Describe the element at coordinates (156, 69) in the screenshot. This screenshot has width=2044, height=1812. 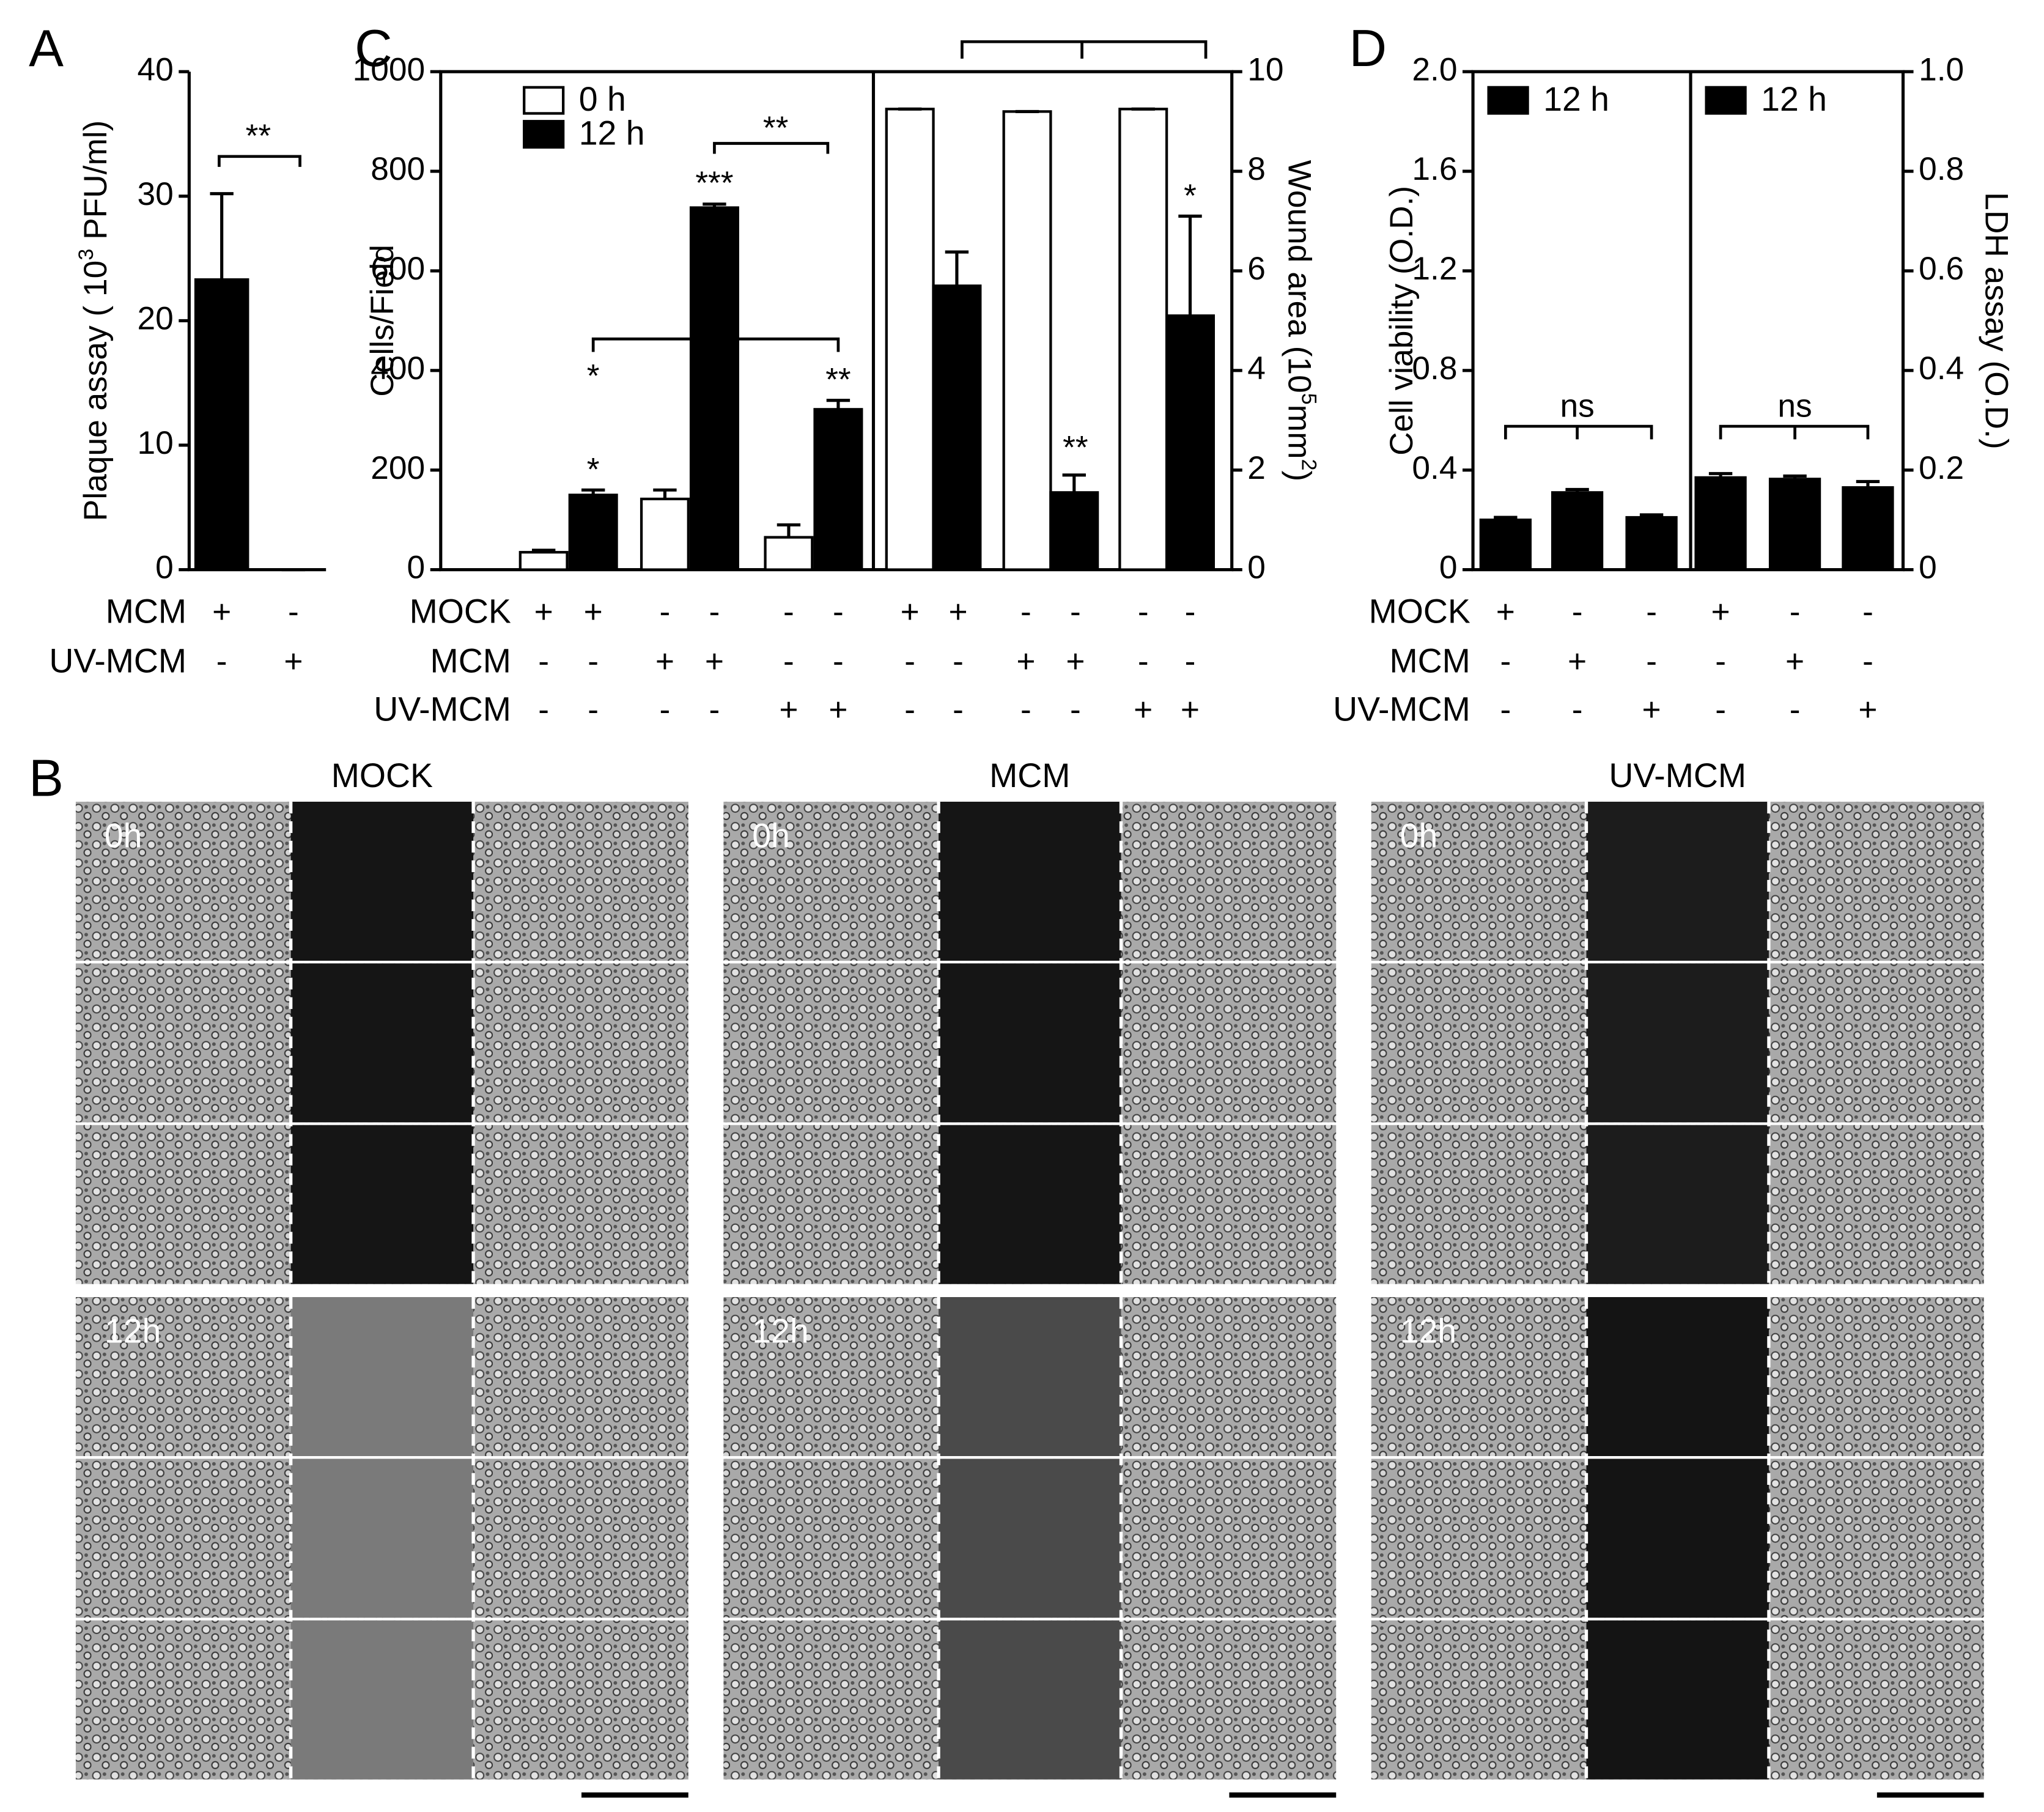
I see `y-tick-label: 40` at that location.